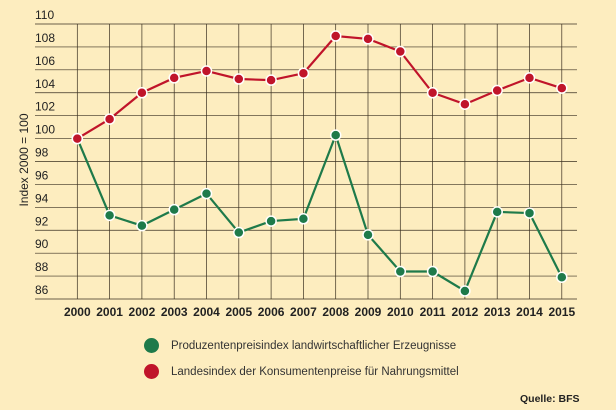 Image resolution: width=616 pixels, height=410 pixels. What do you see at coordinates (400, 312) in the screenshot?
I see `x-tick-label: 2010` at bounding box center [400, 312].